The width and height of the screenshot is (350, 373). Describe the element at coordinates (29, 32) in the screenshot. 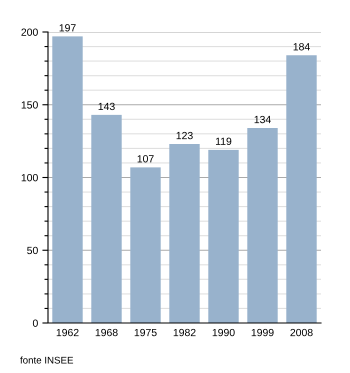

I see `y-tick-label: 200` at that location.